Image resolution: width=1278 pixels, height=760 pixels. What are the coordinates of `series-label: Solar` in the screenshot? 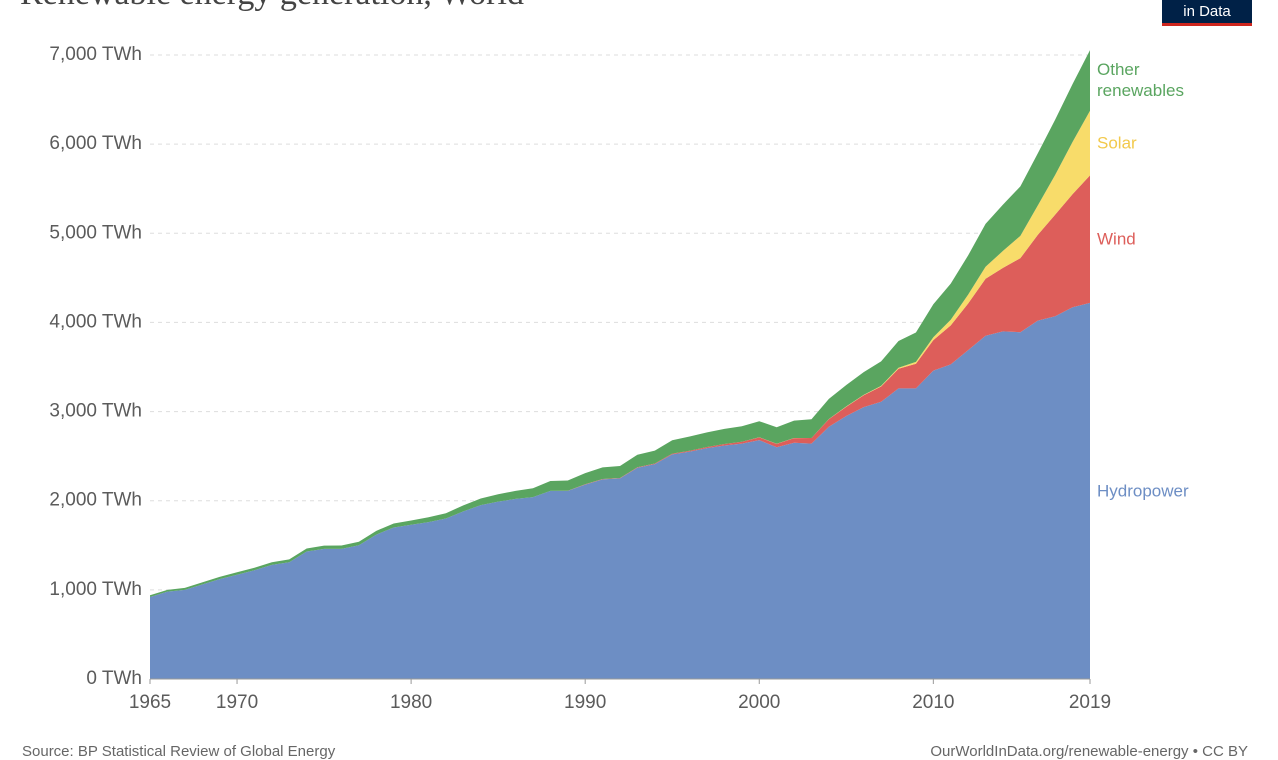 It's located at (1117, 143).